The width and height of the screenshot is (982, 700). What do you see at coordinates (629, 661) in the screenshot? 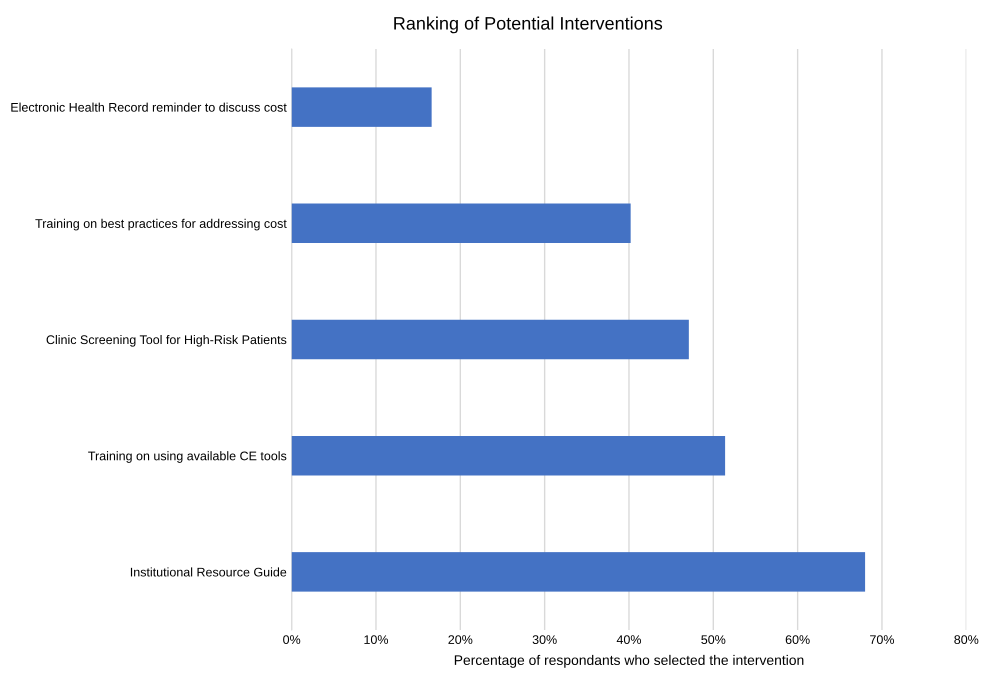
I see `x-axis-title: Percentage of respondants who selected the intervention` at bounding box center [629, 661].